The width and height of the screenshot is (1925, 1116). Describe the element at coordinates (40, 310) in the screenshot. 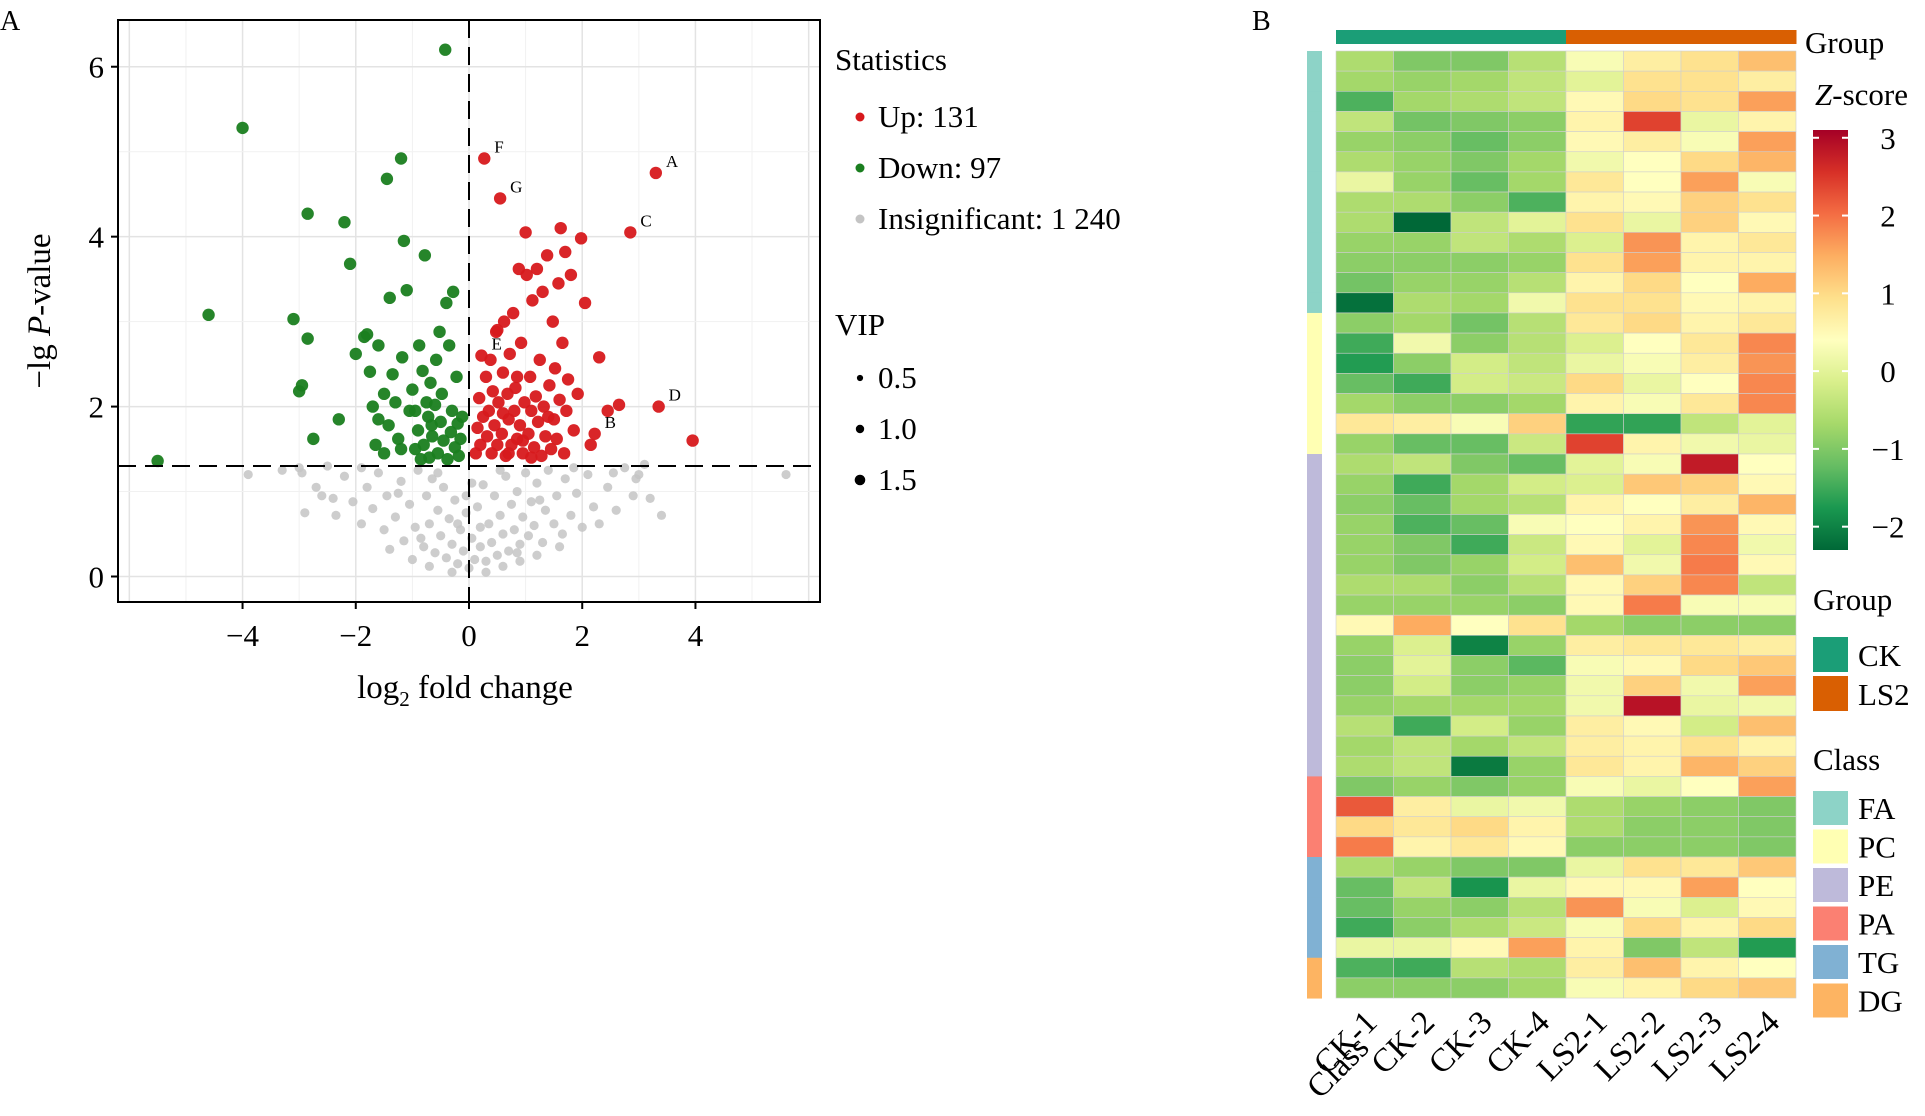

I see `volcano-y-axis-title: −lg P-value` at that location.